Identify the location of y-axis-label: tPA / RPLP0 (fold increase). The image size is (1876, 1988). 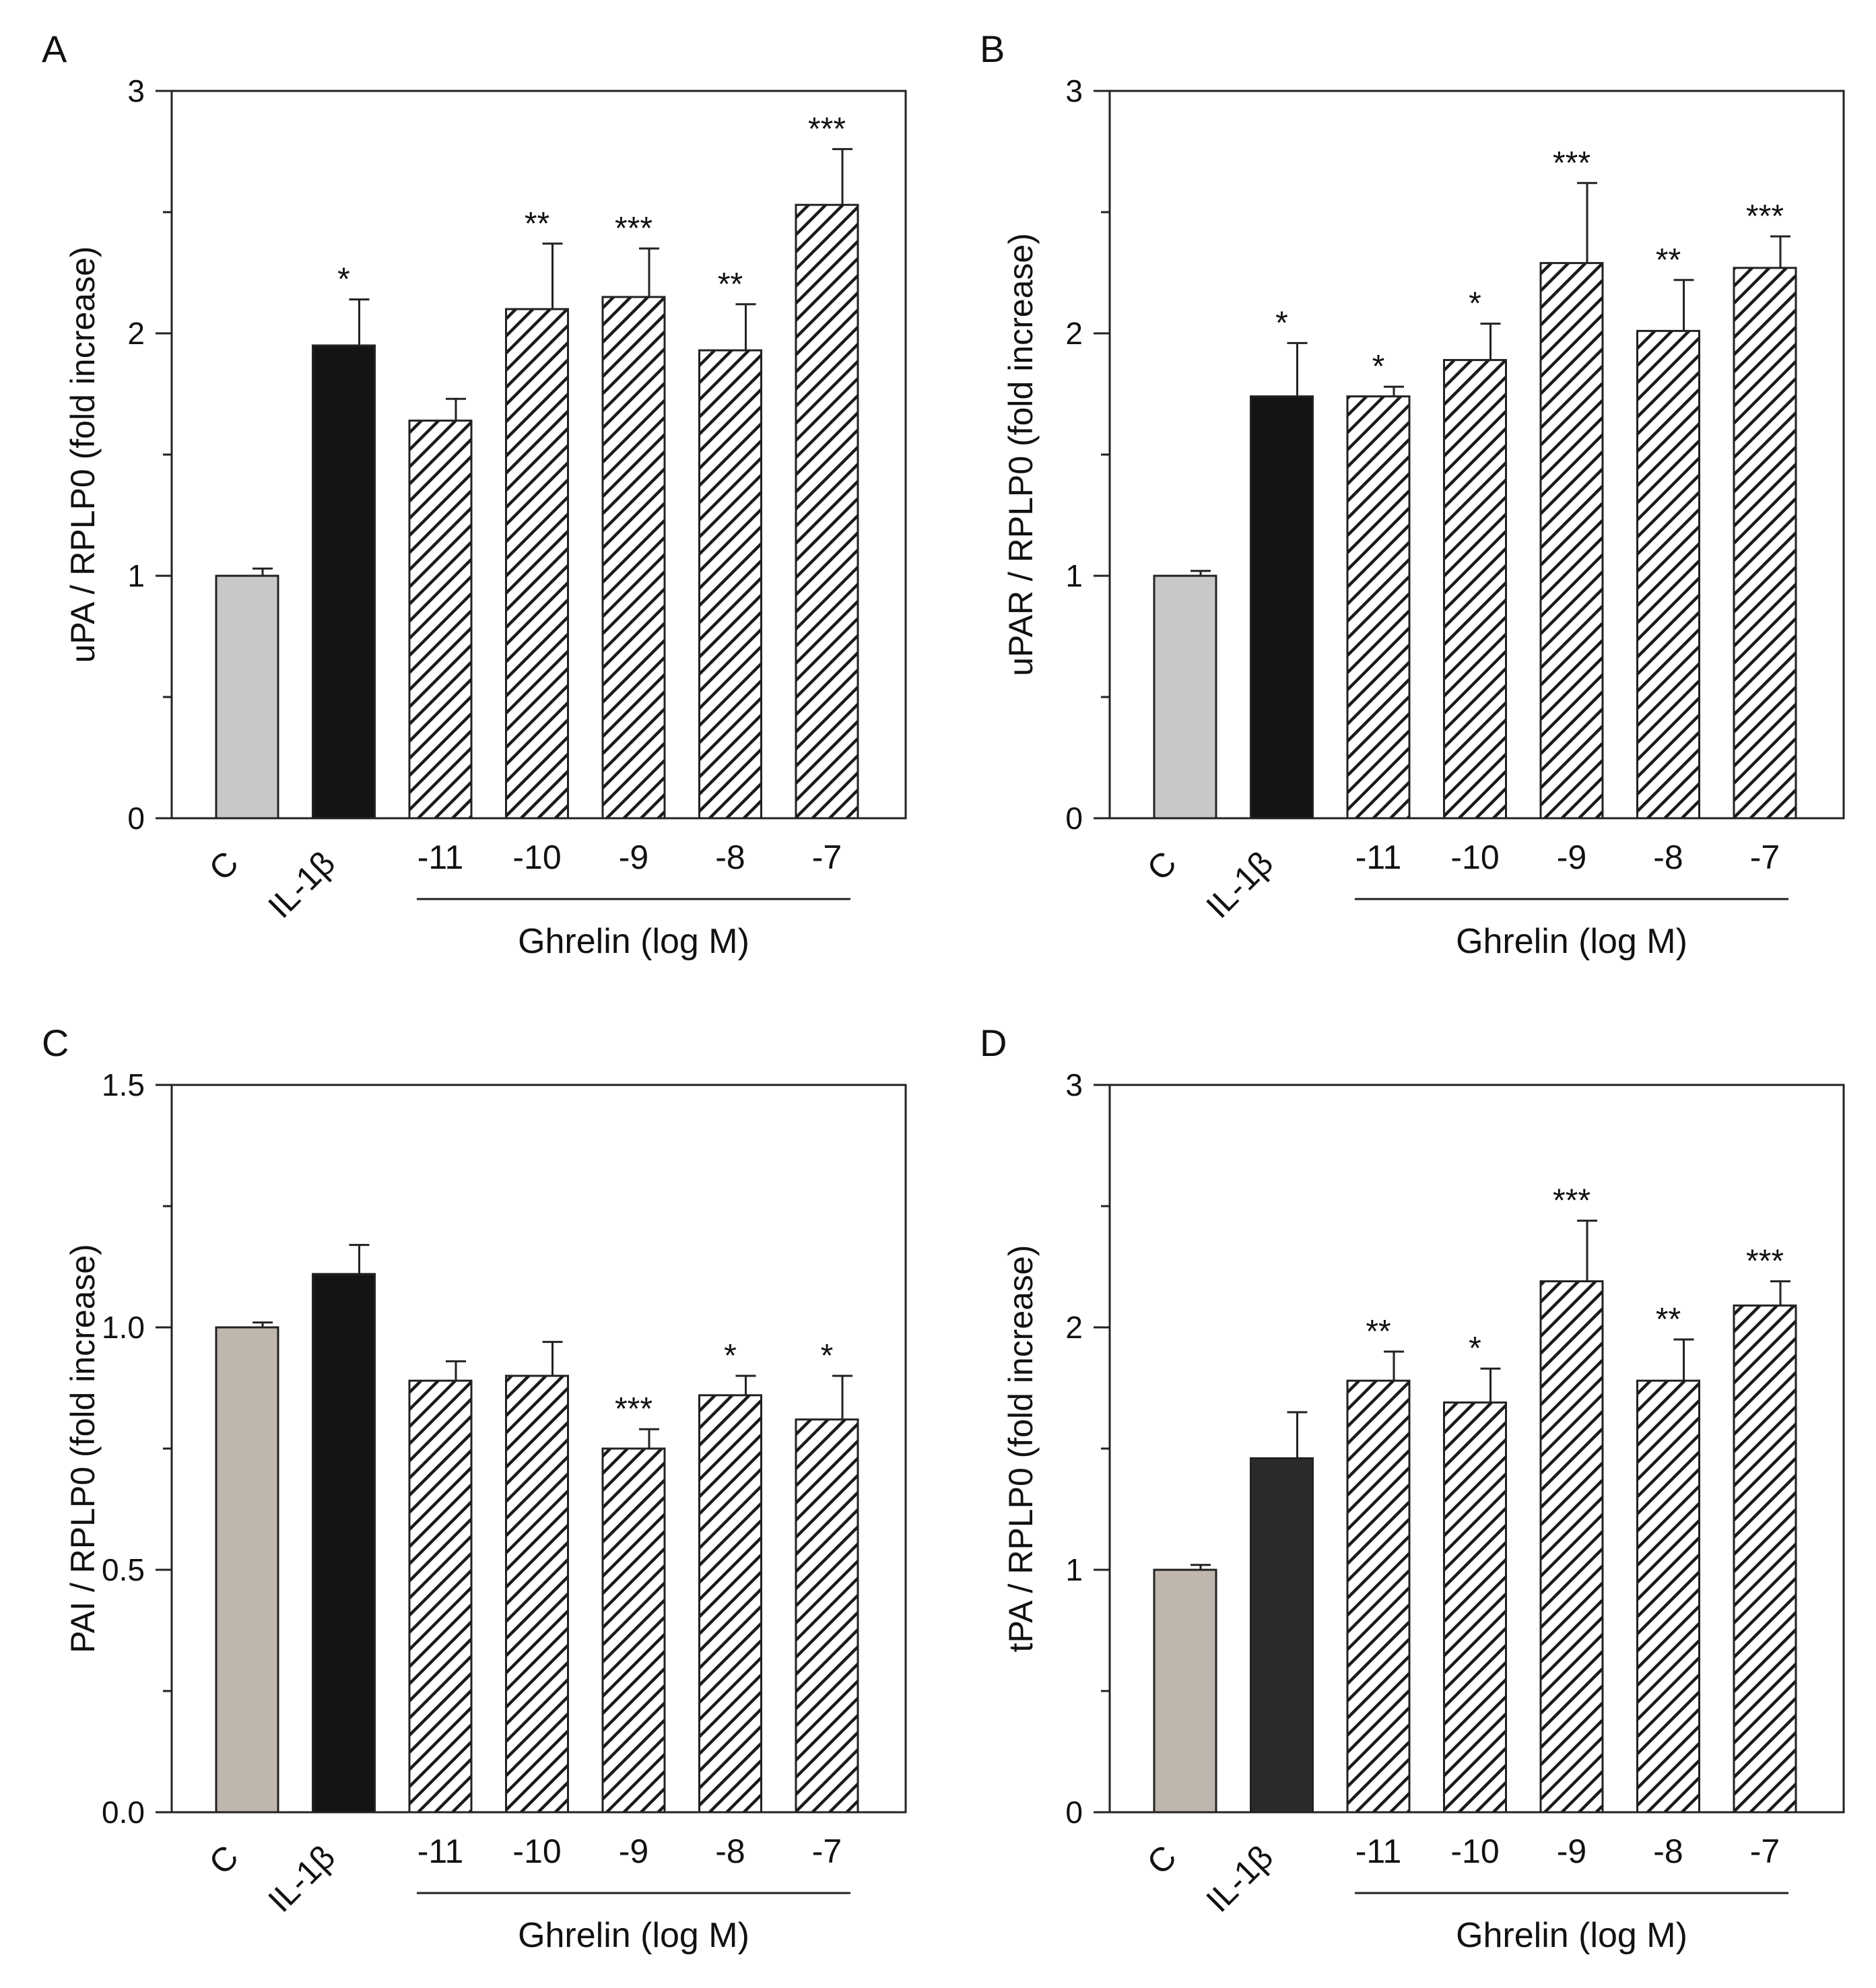
(1021, 1449).